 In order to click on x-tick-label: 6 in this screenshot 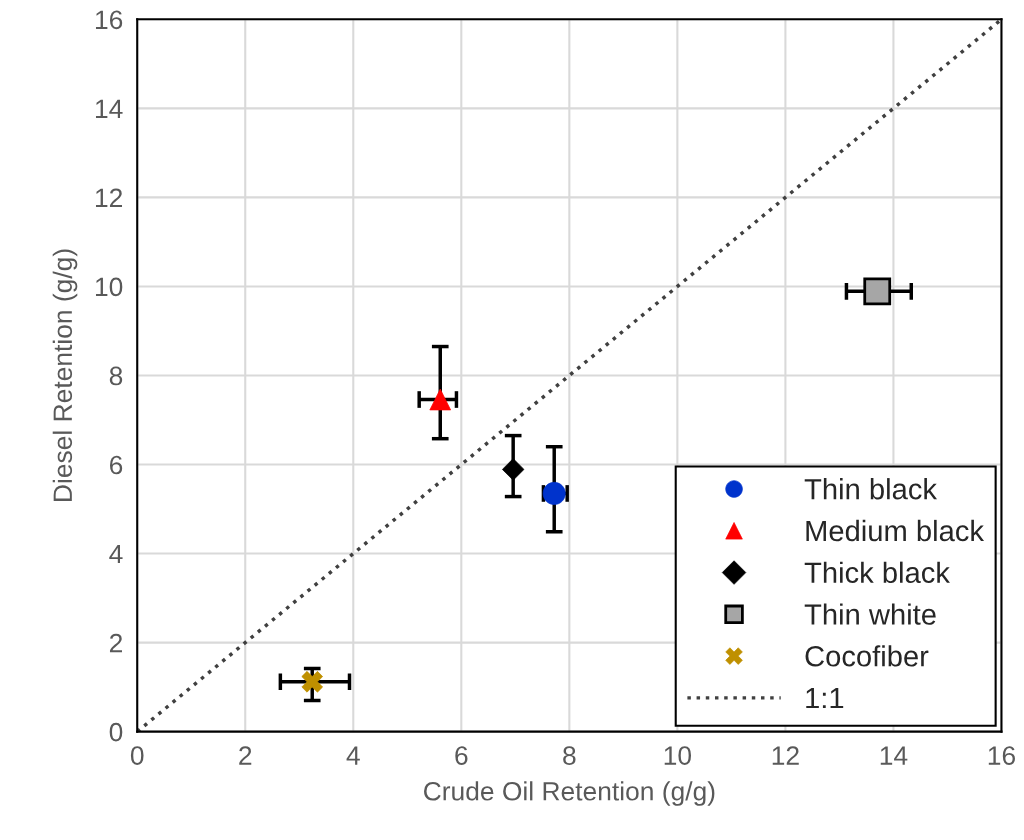, I will do `click(461, 755)`.